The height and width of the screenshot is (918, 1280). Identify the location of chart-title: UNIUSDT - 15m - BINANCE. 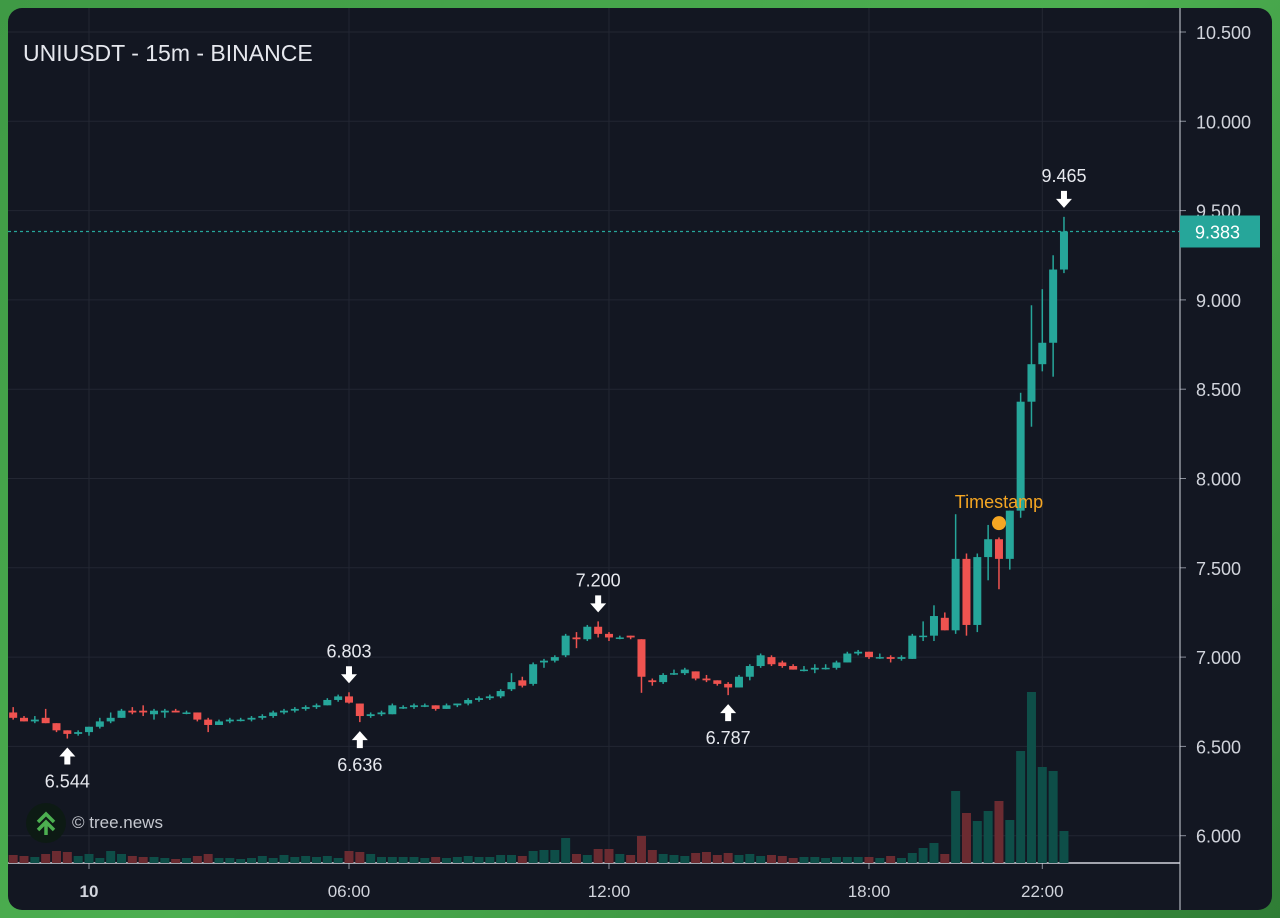
(168, 53).